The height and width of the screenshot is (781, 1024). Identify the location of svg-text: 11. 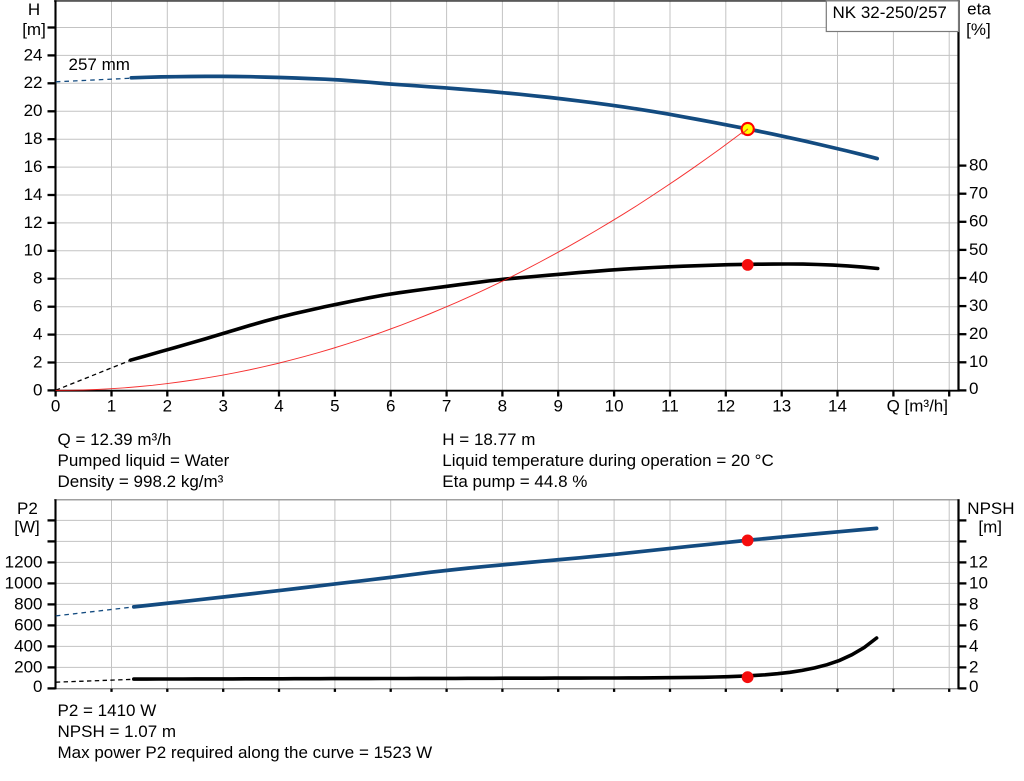
(670, 405).